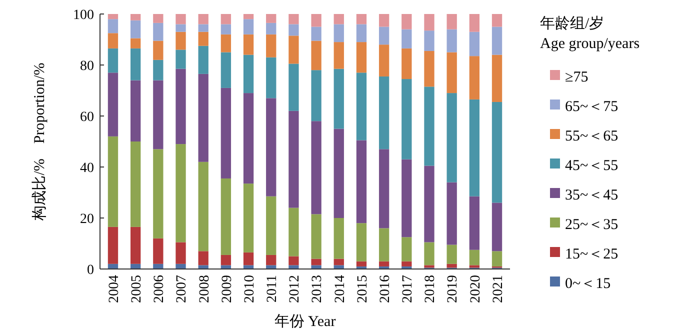 This screenshot has height=332, width=700. Describe the element at coordinates (340, 289) in the screenshot. I see `x-tick-label: 2014` at that location.